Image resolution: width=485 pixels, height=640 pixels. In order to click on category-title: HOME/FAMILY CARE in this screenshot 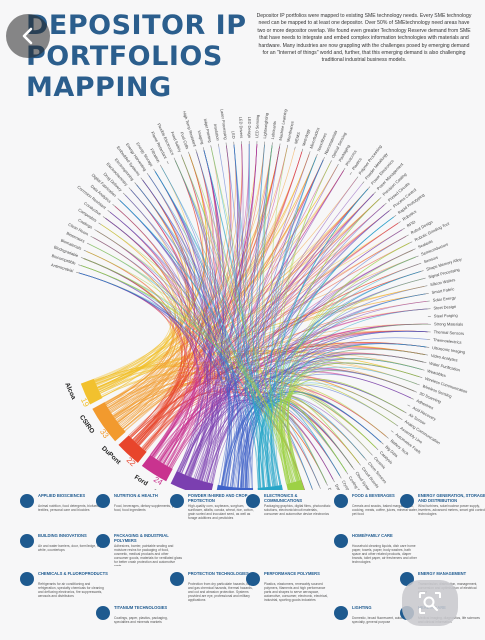, I will do `click(372, 535)`.